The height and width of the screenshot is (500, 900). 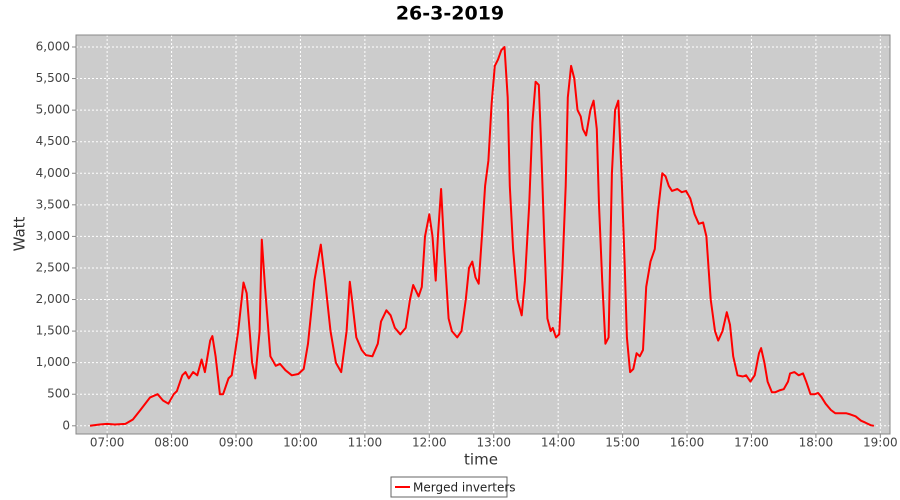 I want to click on y-tick-label: 3,500, so click(x=53, y=204).